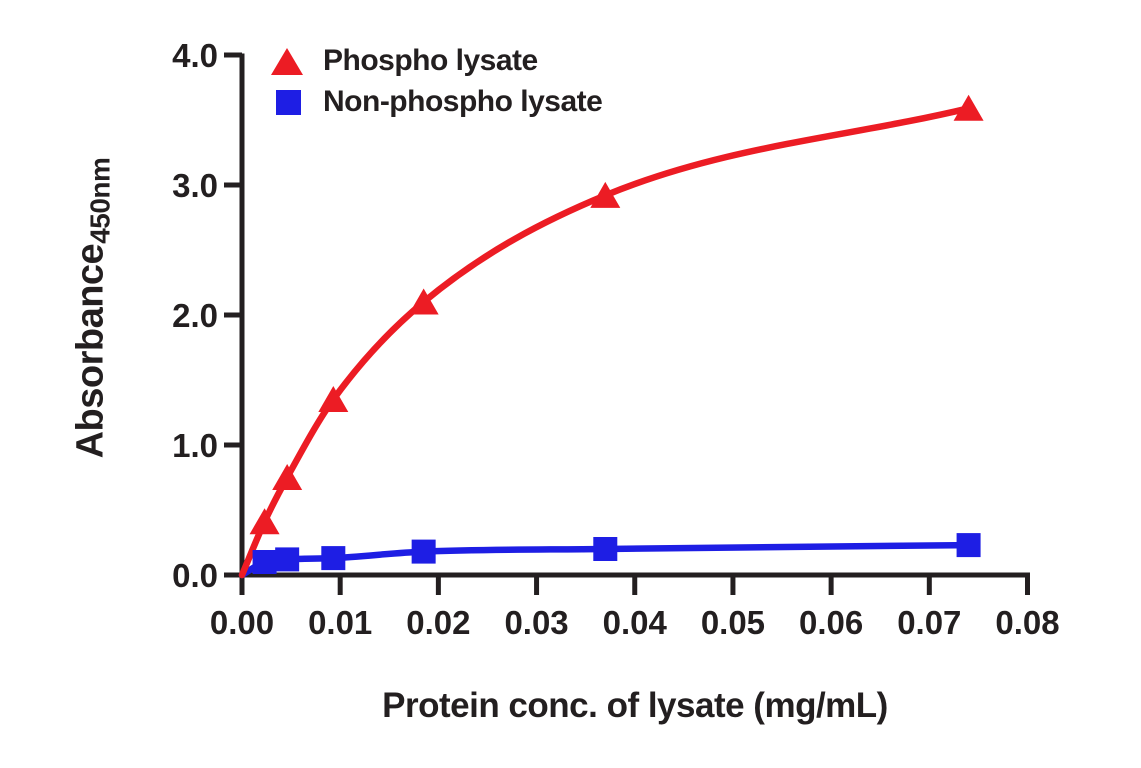 This screenshot has width=1141, height=768. Describe the element at coordinates (733, 622) in the screenshot. I see `x-tick-label: 0.05` at that location.